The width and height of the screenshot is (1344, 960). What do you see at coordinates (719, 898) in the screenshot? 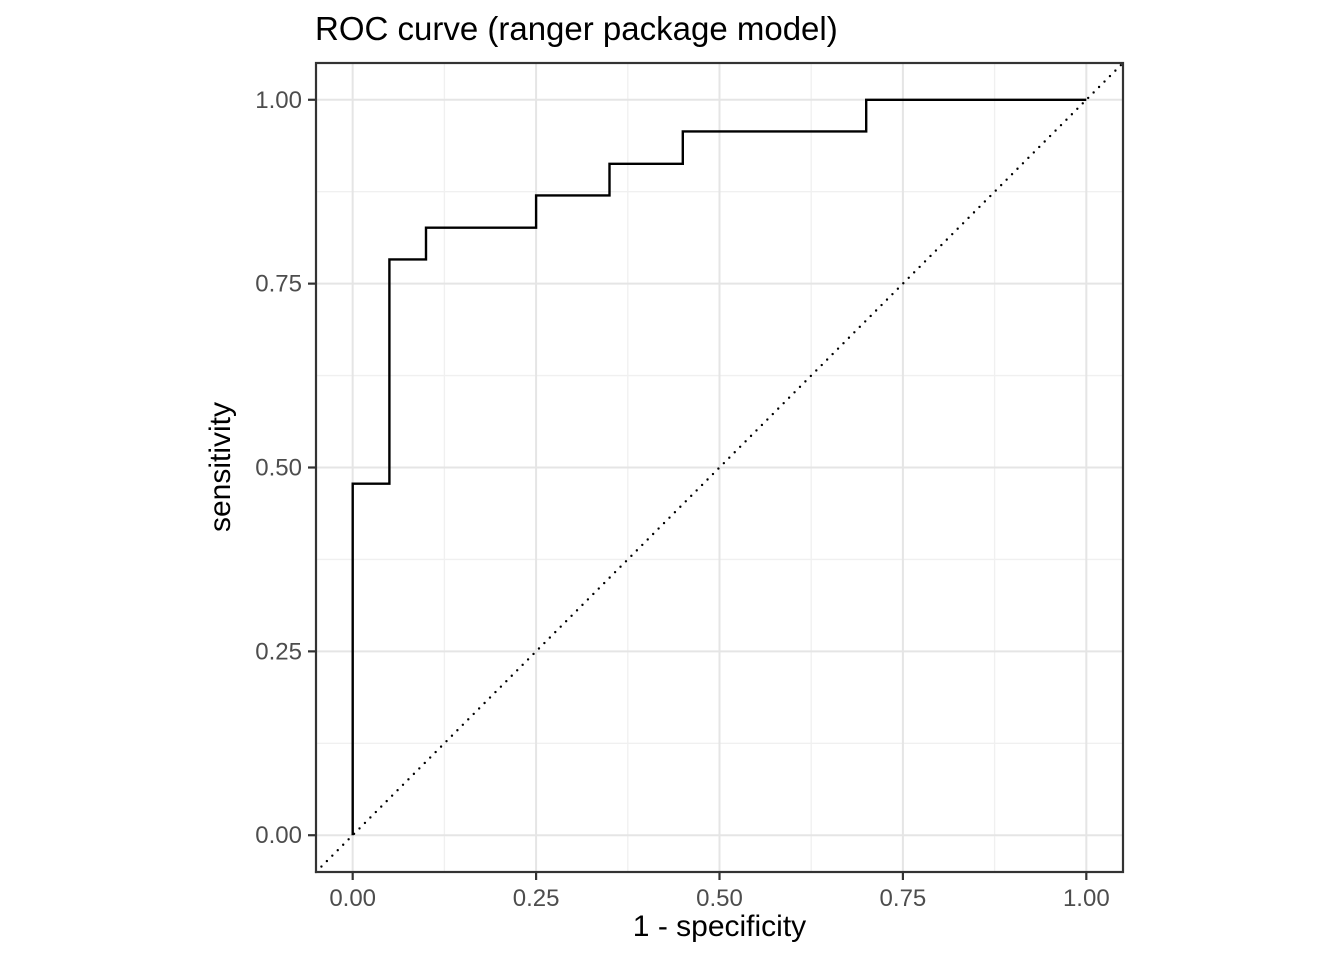
I see `x-tick-label: 0.50` at bounding box center [719, 898].